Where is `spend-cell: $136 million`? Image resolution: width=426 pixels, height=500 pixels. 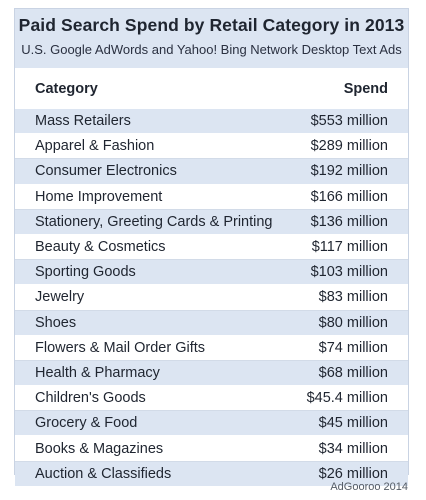
spend-cell: $136 million is located at coordinates (349, 221).